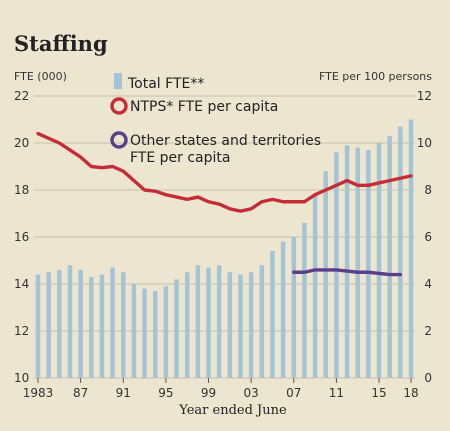  What do you see at coordinates (251, 325) in the screenshot?
I see `bar-2003` at bounding box center [251, 325].